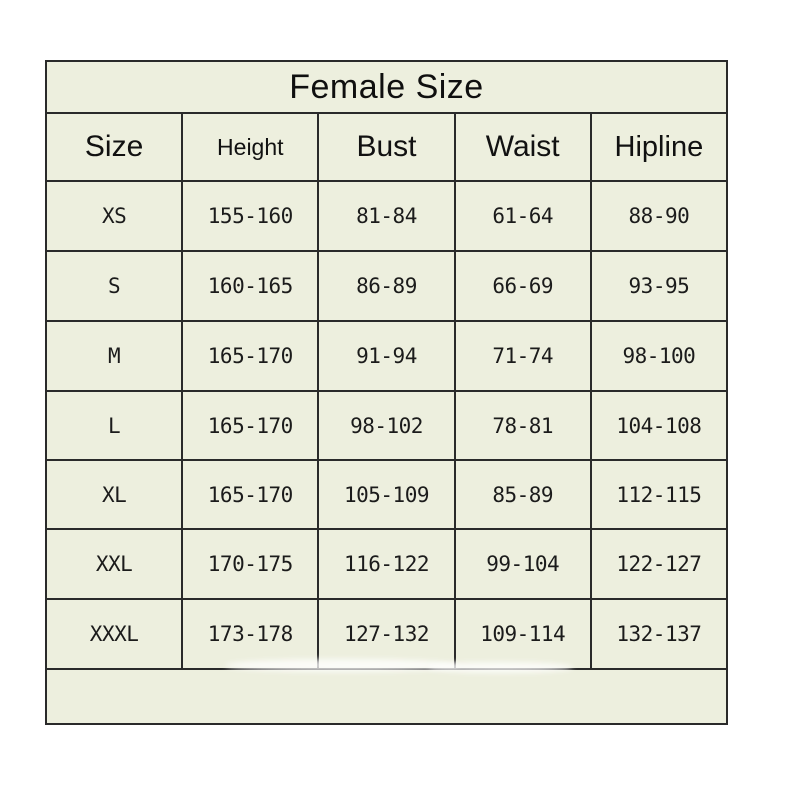 The width and height of the screenshot is (800, 800). I want to click on value-cell: 91-94, so click(386, 356).